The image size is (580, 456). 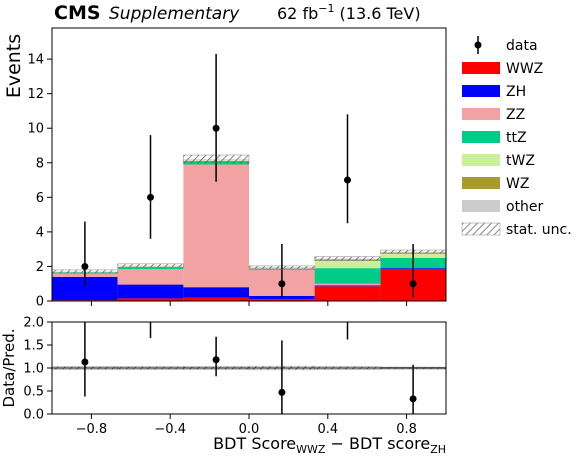 I want to click on legend-swatch-wz, so click(x=481, y=183).